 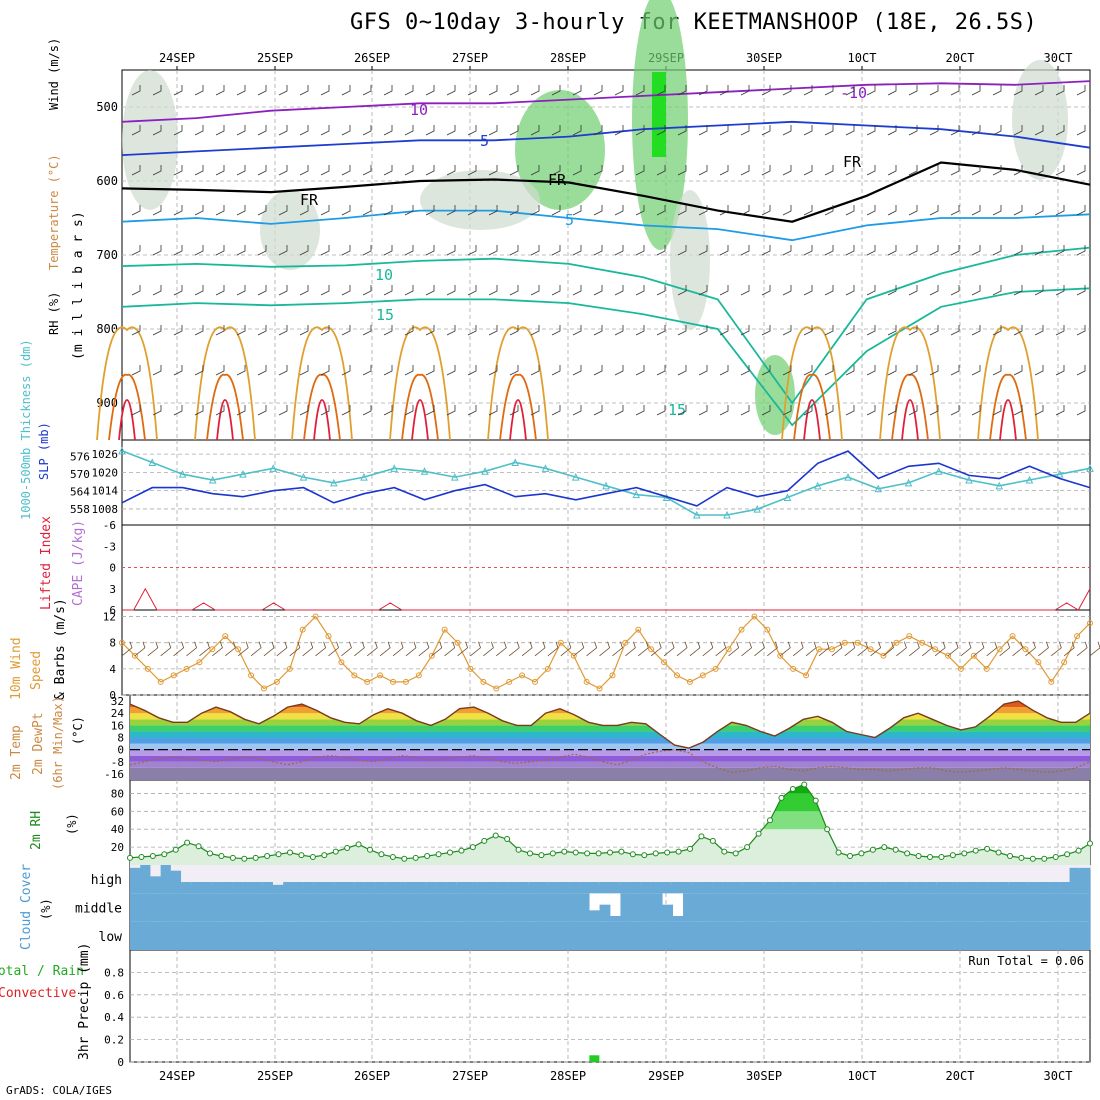 What do you see at coordinates (852, 162) in the screenshot?
I see `contour-label: FR` at bounding box center [852, 162].